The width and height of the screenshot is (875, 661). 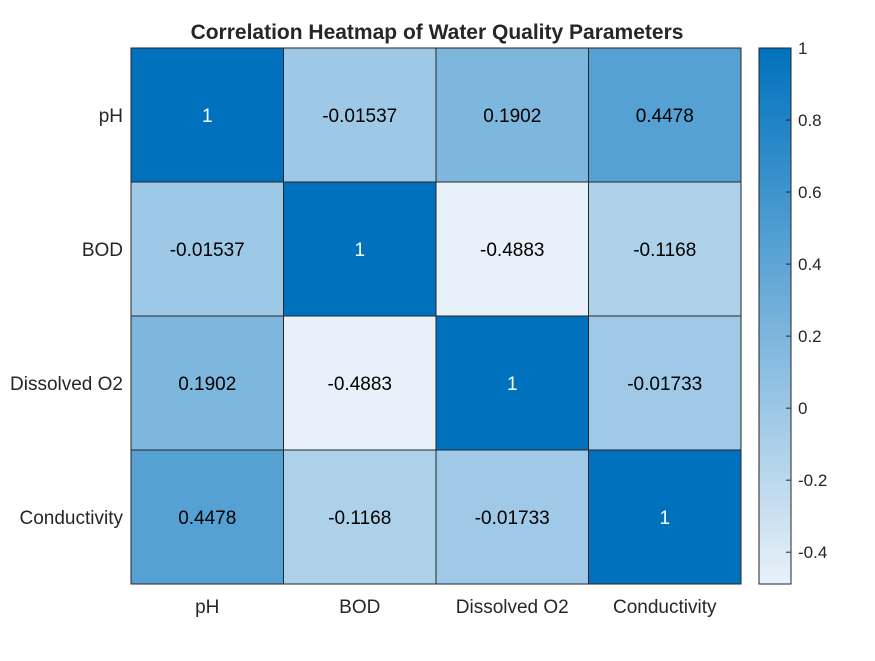 What do you see at coordinates (72, 518) in the screenshot?
I see `y-tick-label: Conductivity` at bounding box center [72, 518].